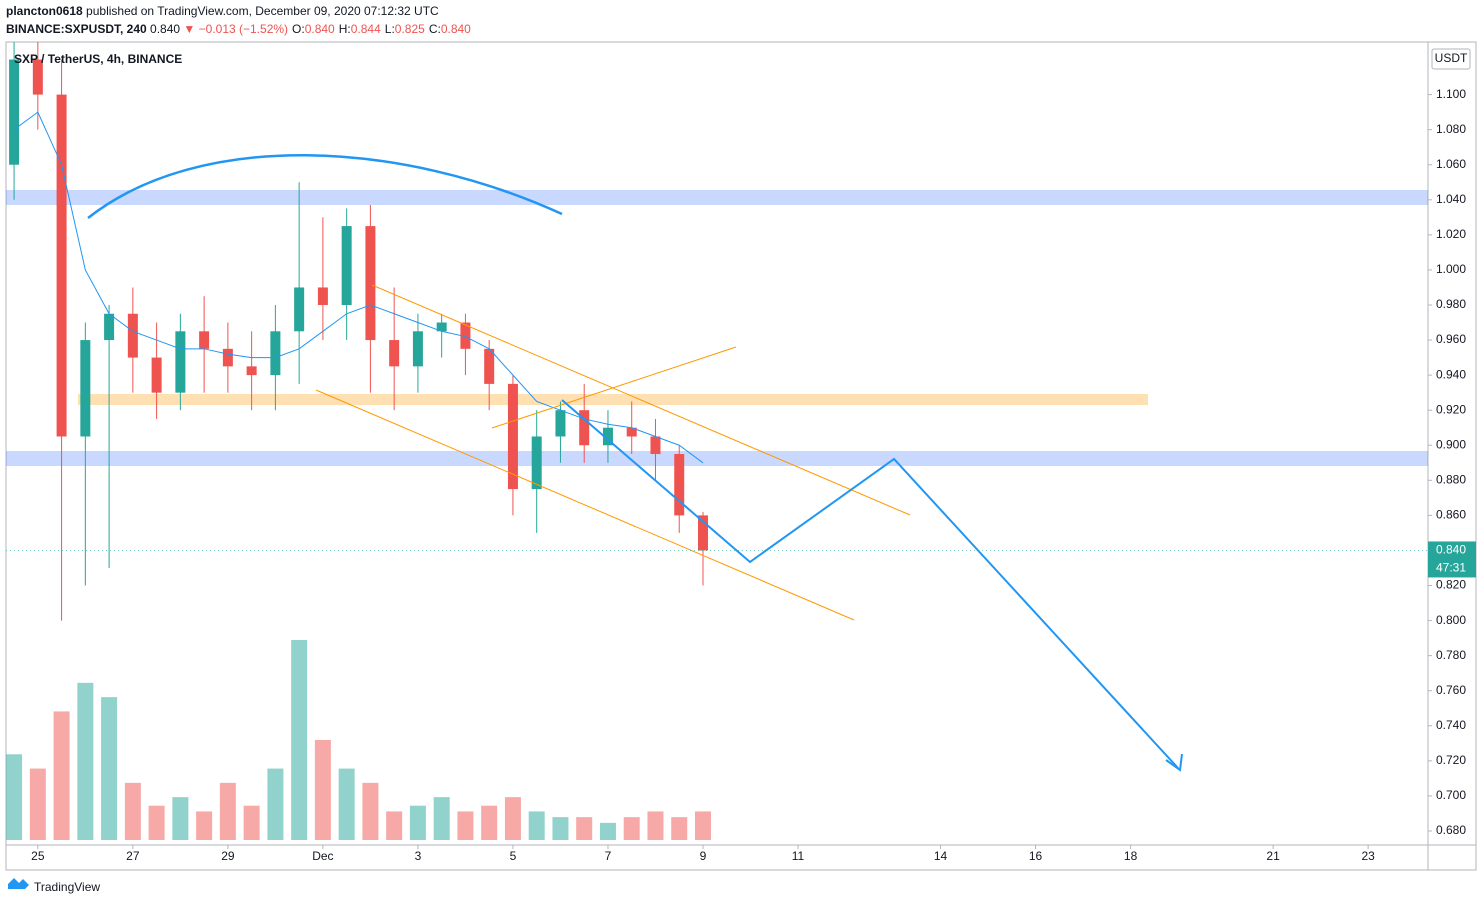 Image resolution: width=1482 pixels, height=907 pixels. What do you see at coordinates (1451, 568) in the screenshot?
I see `countdown: 47:31` at bounding box center [1451, 568].